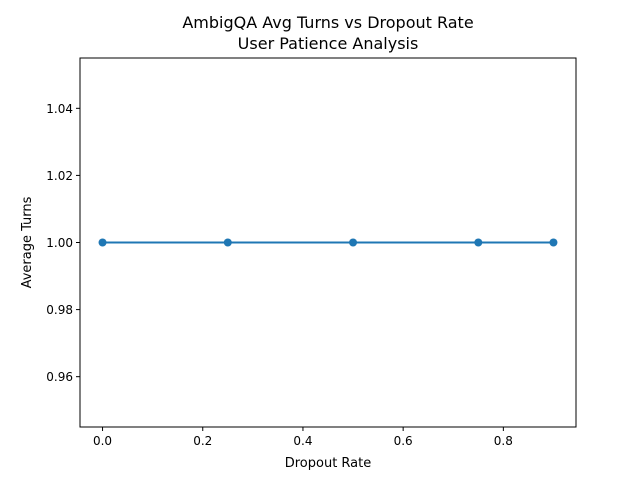 This screenshot has width=640, height=480. Describe the element at coordinates (503, 441) in the screenshot. I see `x-tick-label: 0.8` at that location.